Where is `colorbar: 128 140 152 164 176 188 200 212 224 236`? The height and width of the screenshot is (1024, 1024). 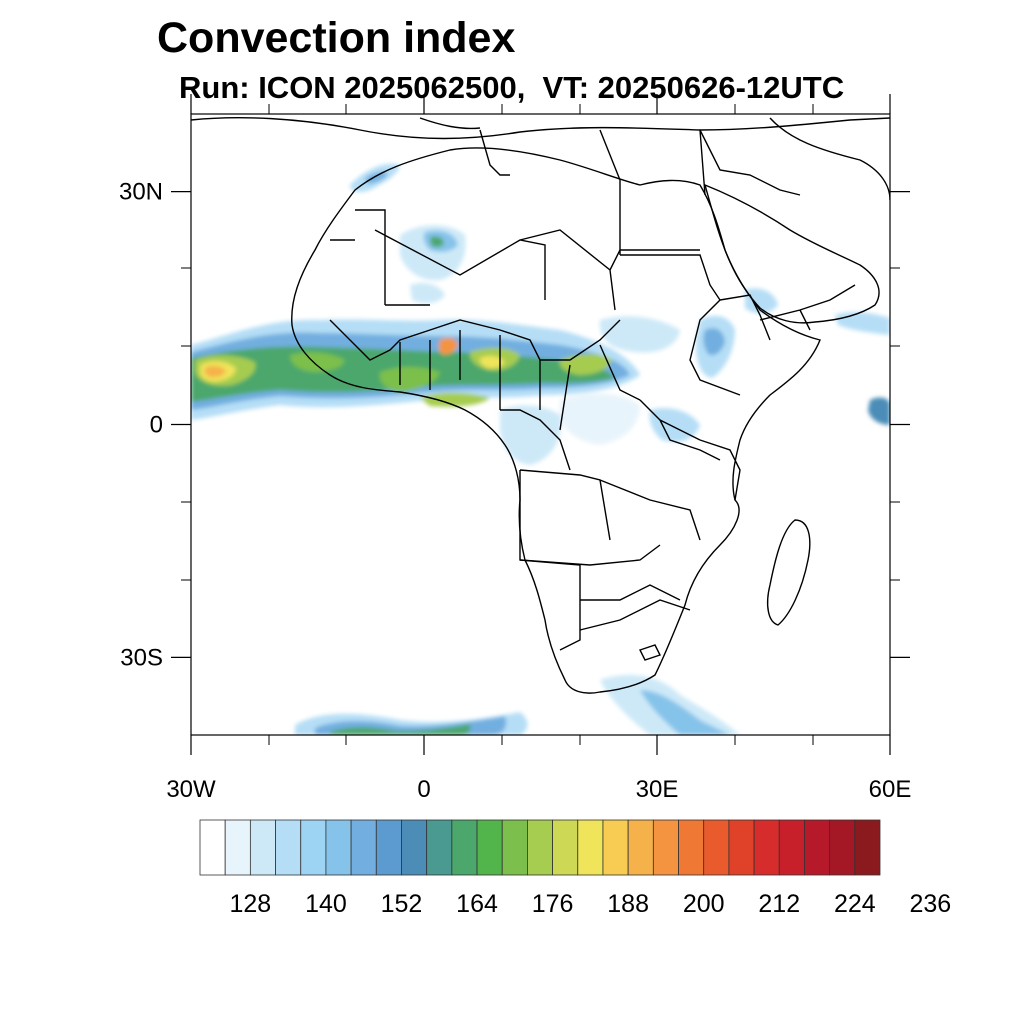 colorbar: 128 140 152 164 176 188 200 212 224 236 is located at coordinates (575, 868).